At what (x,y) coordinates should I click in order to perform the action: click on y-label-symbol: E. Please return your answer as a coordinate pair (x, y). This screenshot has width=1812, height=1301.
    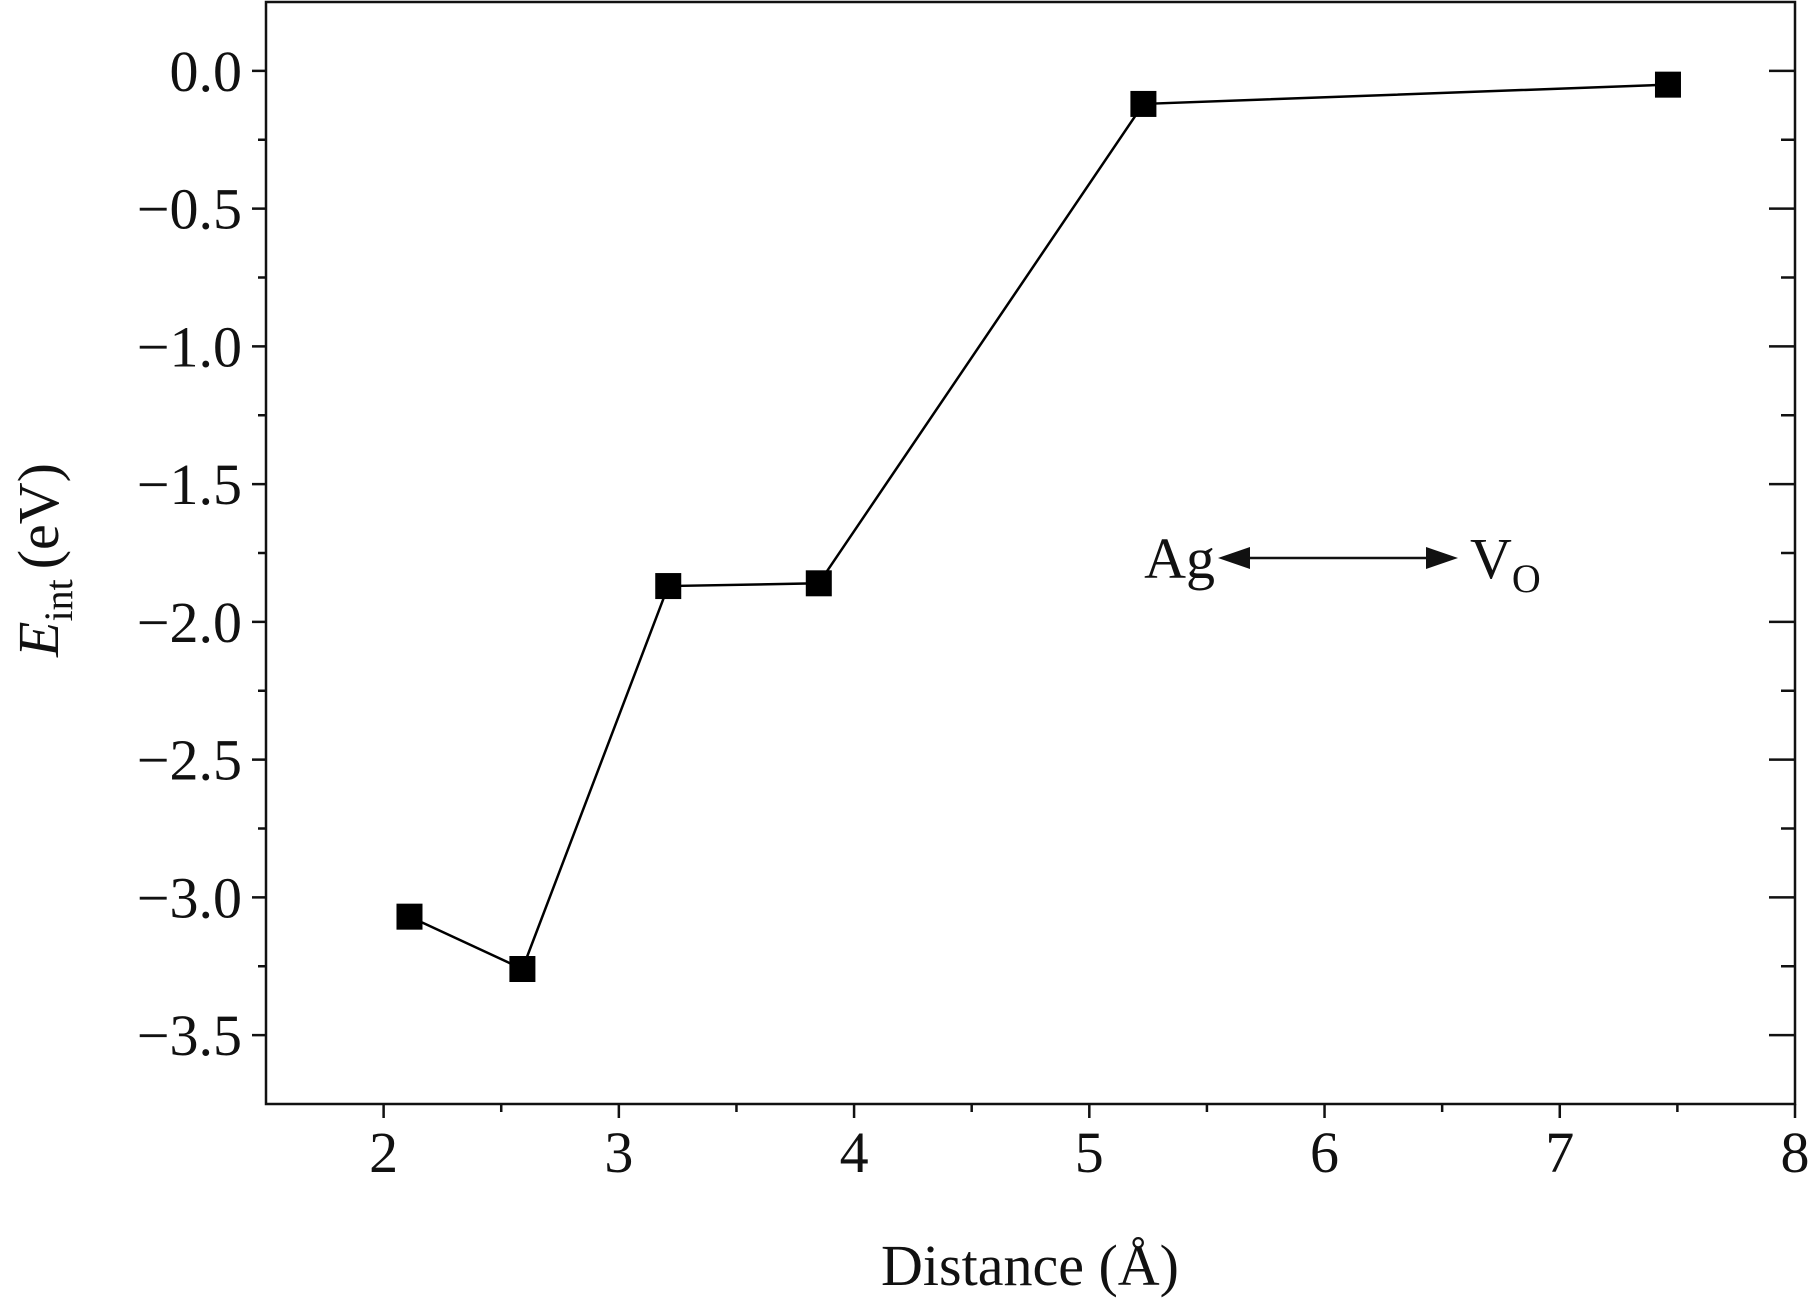
    Looking at the image, I should click on (38, 640).